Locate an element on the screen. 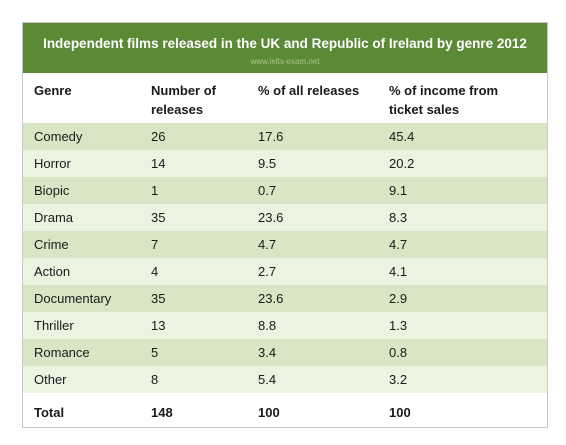 This screenshot has height=445, width=566. releases-cell: 14 is located at coordinates (158, 163).